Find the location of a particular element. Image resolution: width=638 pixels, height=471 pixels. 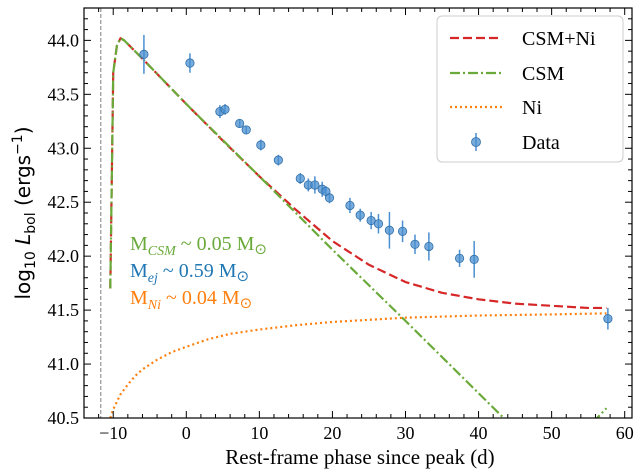

legend-label: Ni is located at coordinates (532, 108).